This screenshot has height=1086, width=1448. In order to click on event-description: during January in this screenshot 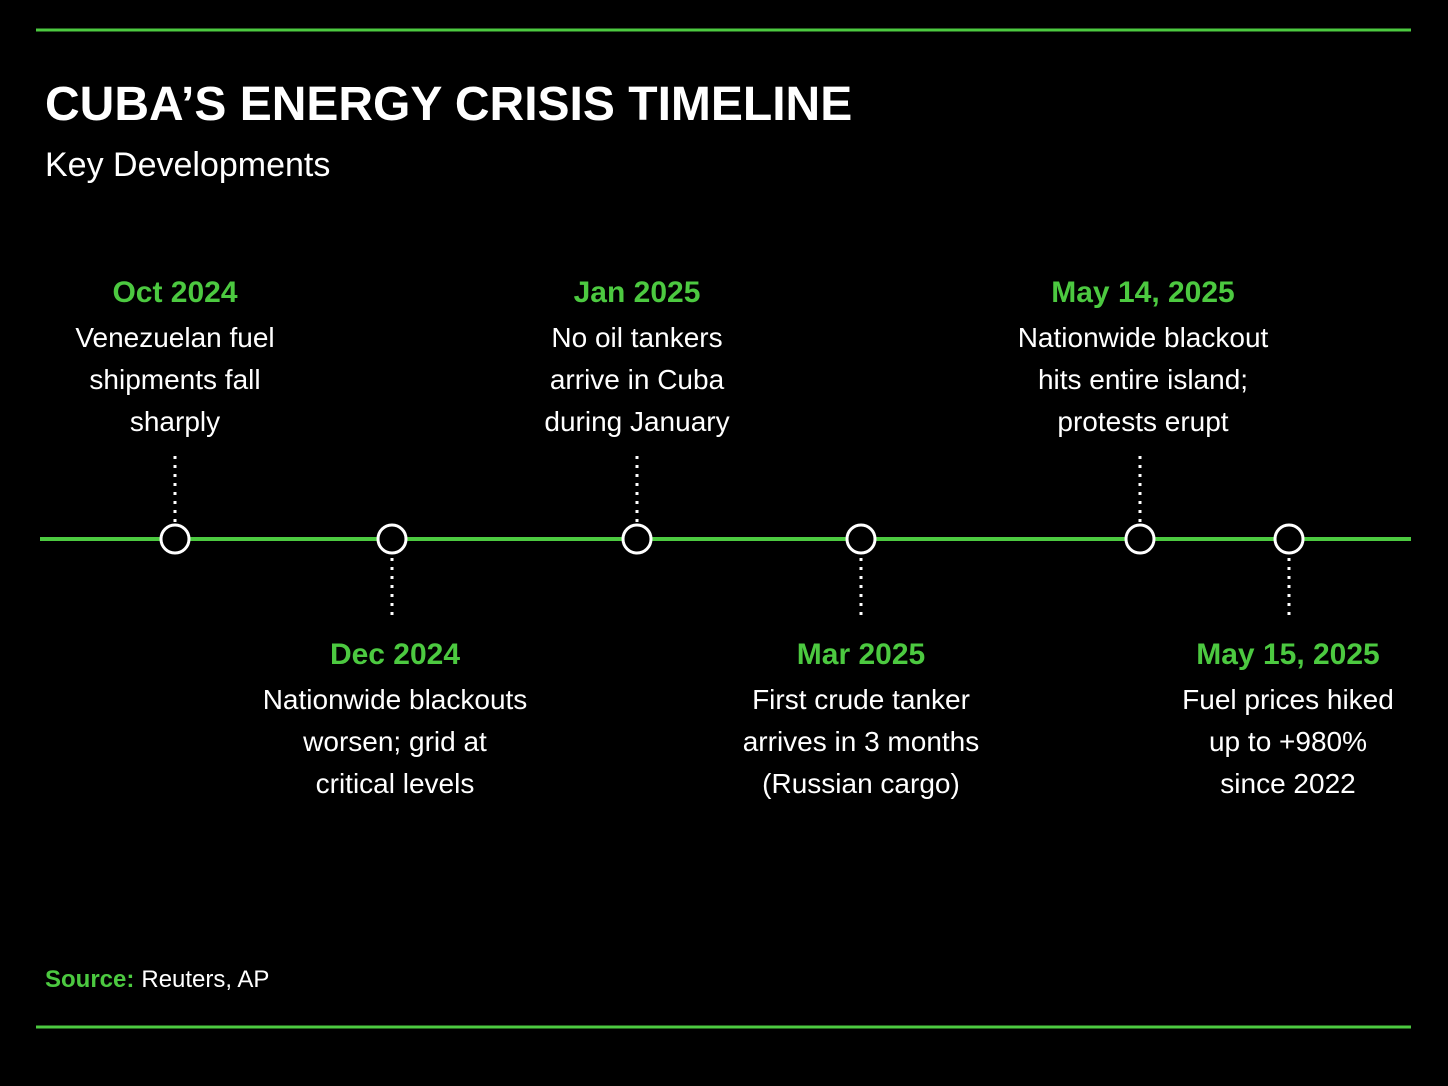, I will do `click(636, 421)`.